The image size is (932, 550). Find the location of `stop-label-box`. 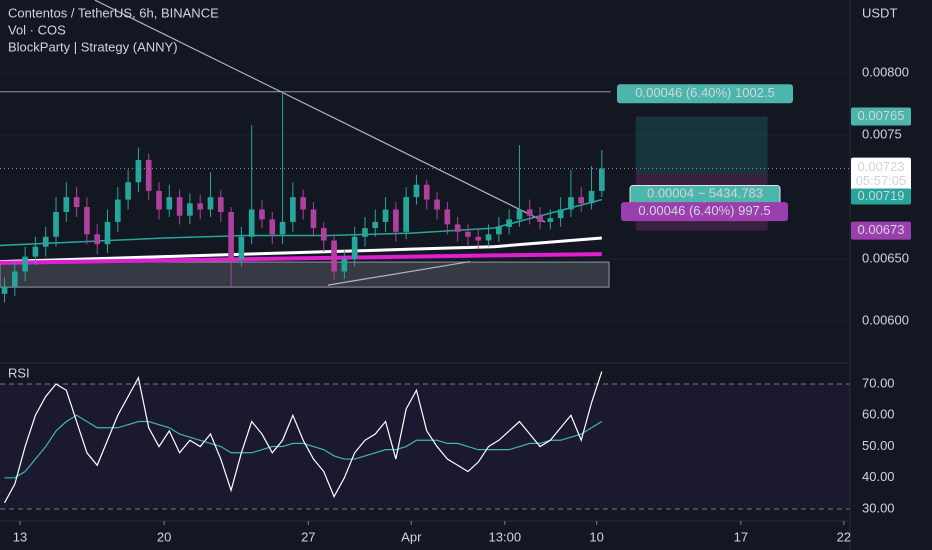

stop-label-box is located at coordinates (704, 212).